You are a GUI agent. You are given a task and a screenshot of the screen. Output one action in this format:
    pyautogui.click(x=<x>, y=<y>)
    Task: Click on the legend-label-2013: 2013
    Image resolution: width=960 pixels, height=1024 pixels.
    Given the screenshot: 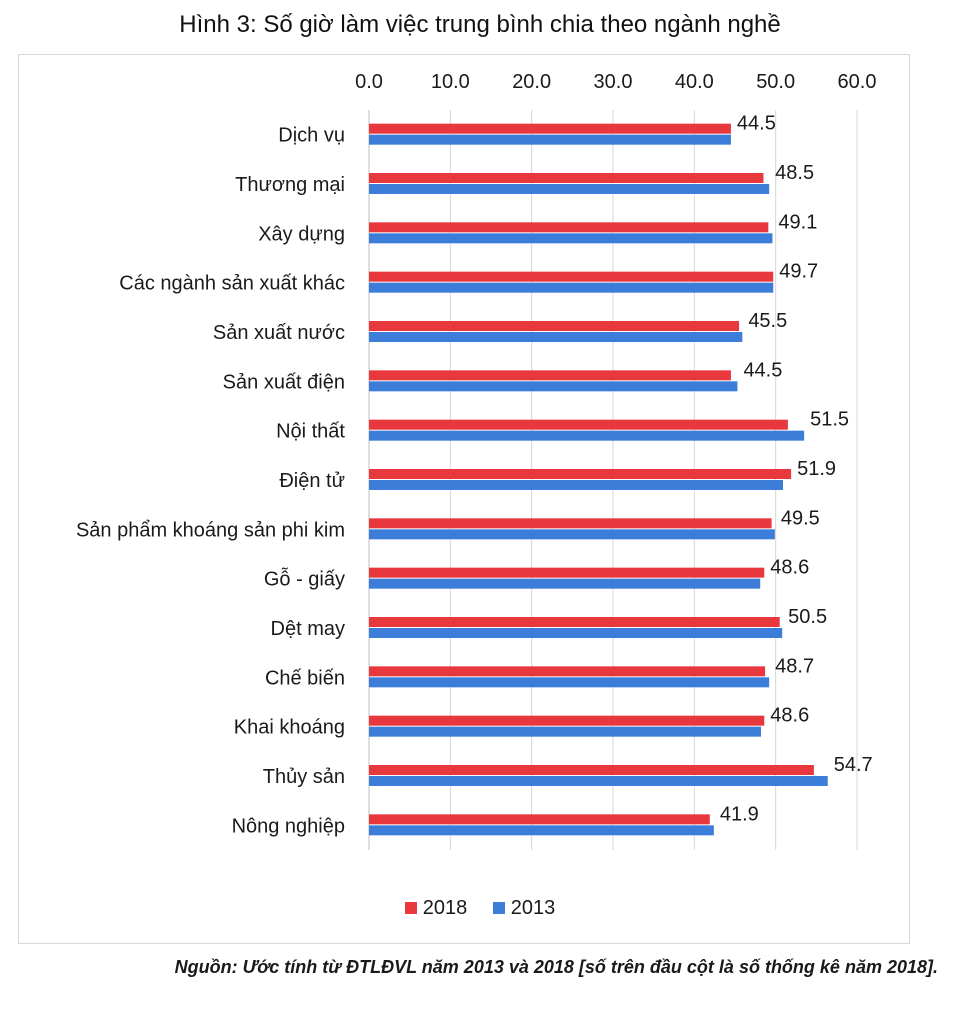 What is the action you would take?
    pyautogui.click(x=533, y=907)
    